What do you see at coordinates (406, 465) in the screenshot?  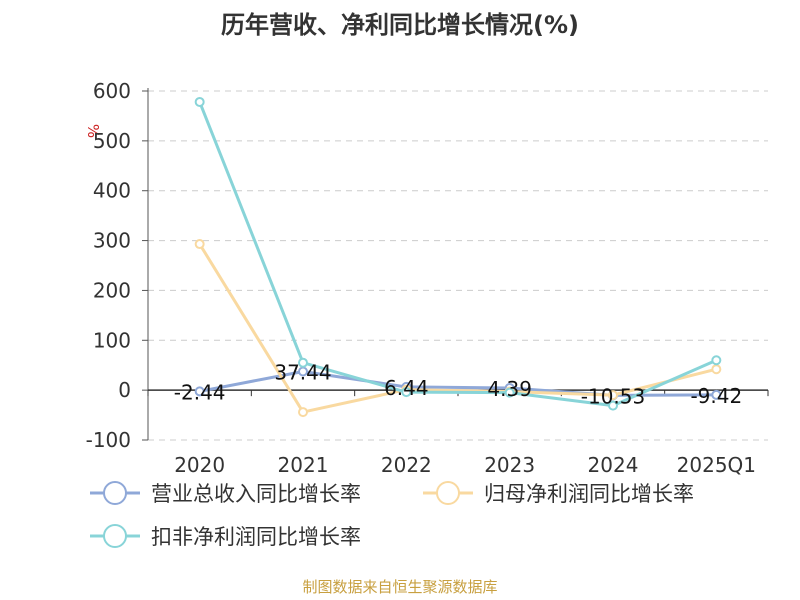 I see `x-tick-label: 2022` at bounding box center [406, 465].